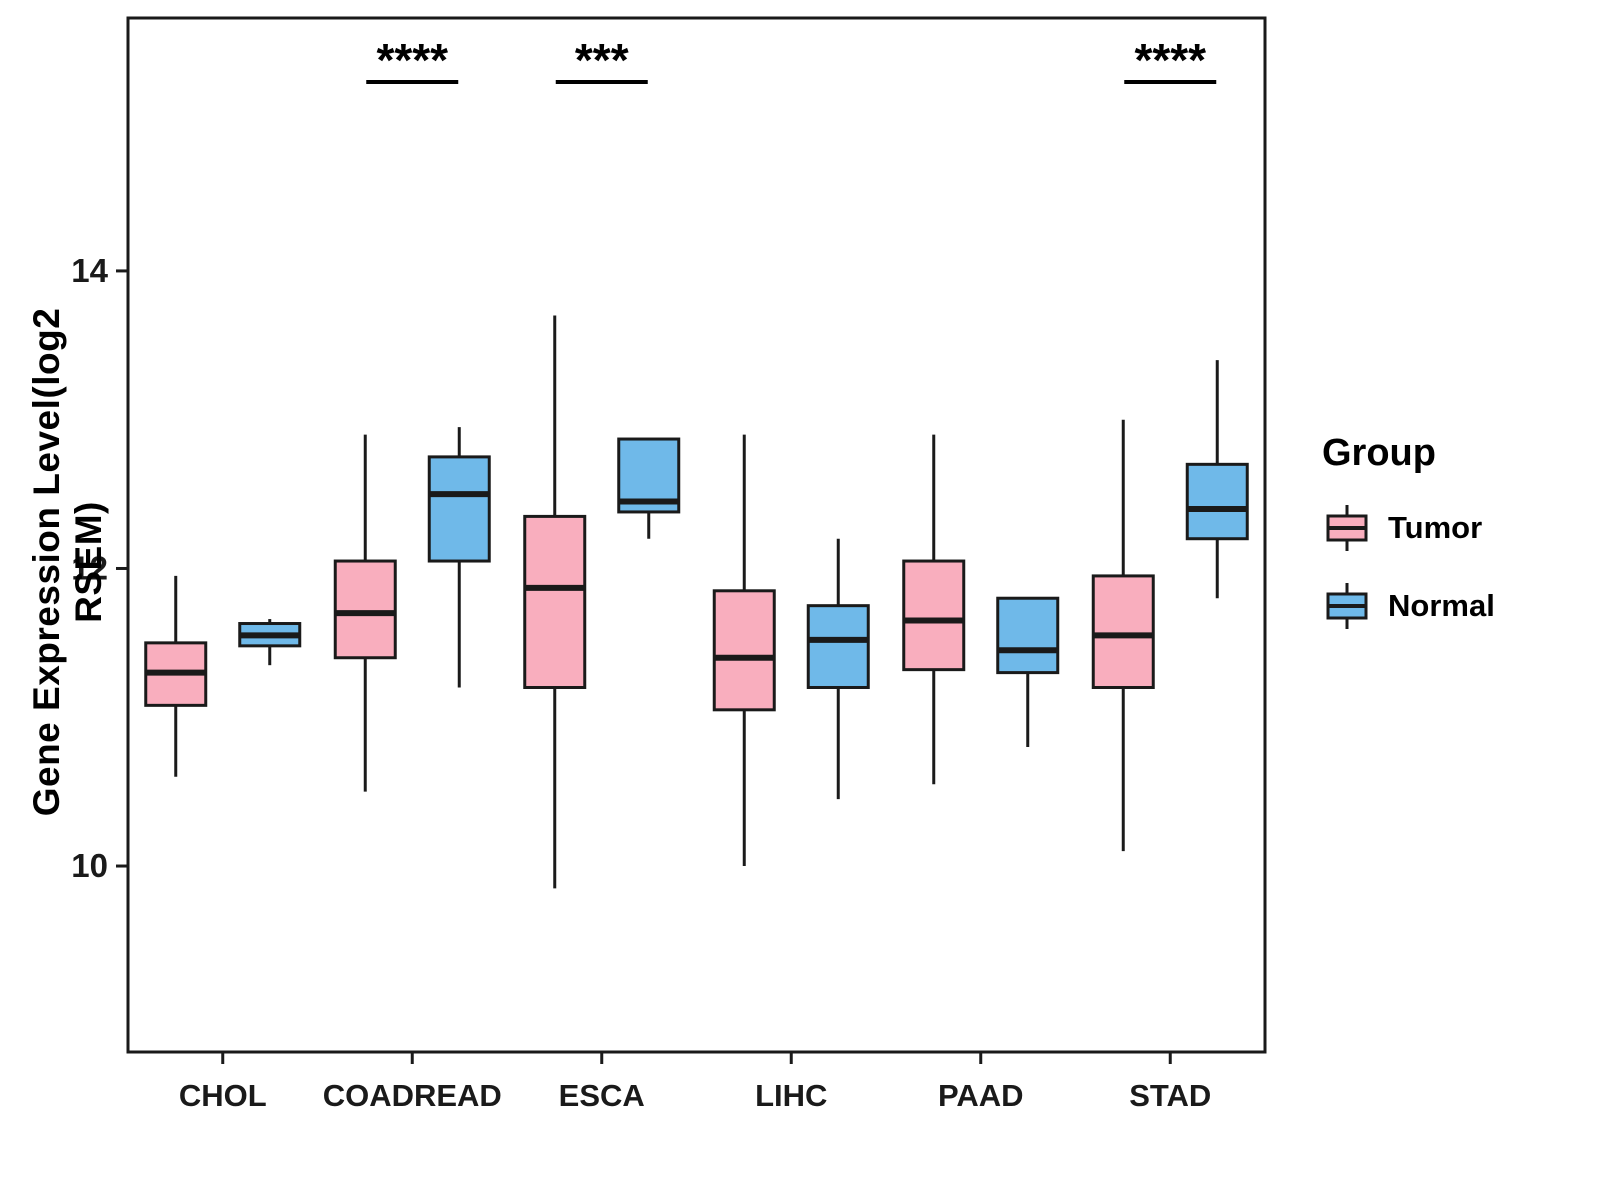 This screenshot has width=1600, height=1200. Describe the element at coordinates (744, 650) in the screenshot. I see `tumor-box-LIHC` at that location.